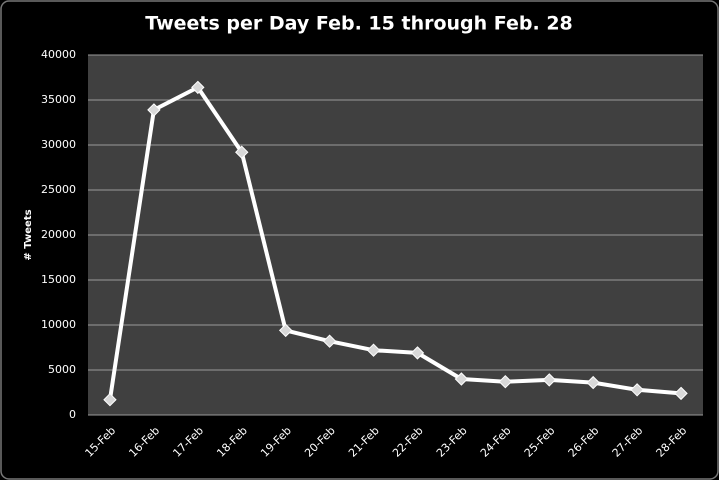 Image resolution: width=719 pixels, height=480 pixels. Describe the element at coordinates (72, 414) in the screenshot. I see `y-tick-label: 0` at that location.